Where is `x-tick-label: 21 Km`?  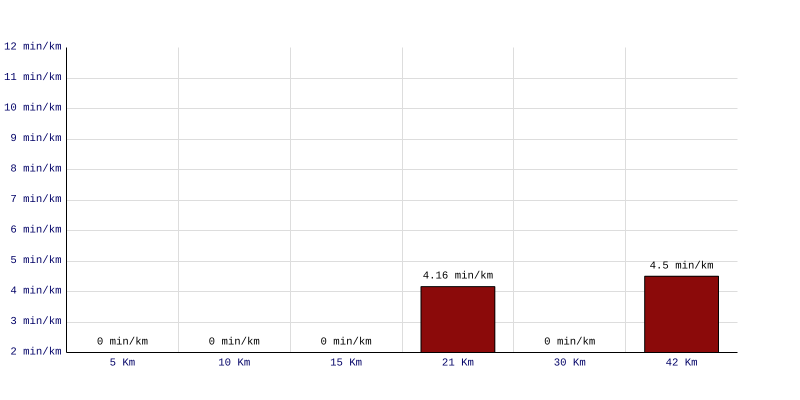
x-tick-label: 21 Km is located at coordinates (458, 364).